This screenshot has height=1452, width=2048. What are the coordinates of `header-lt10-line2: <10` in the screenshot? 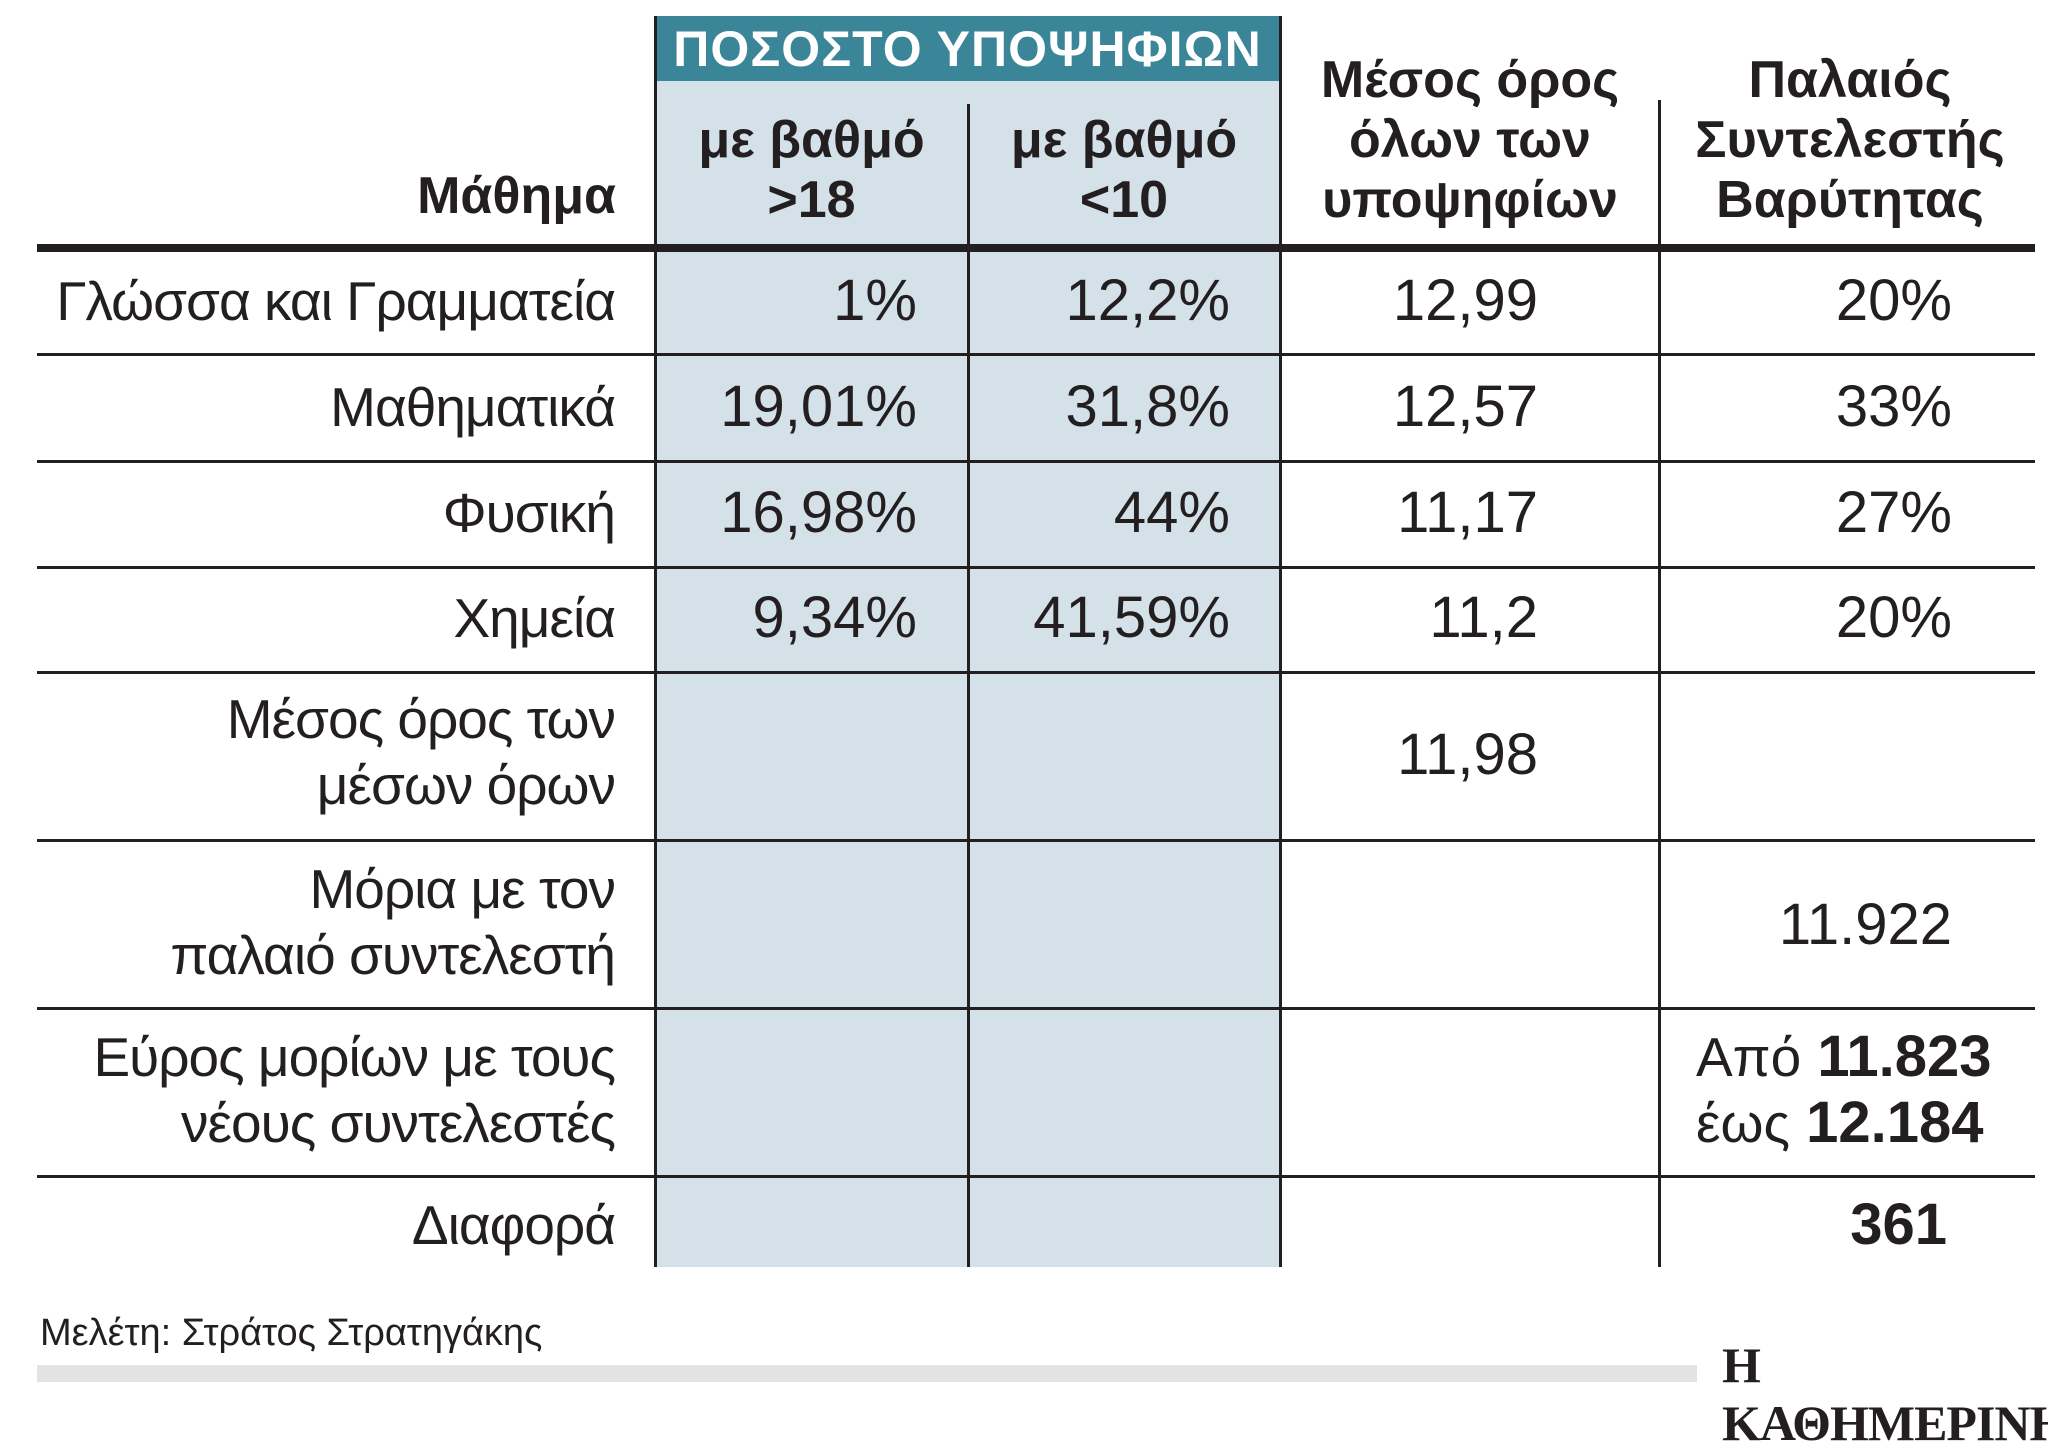 It's located at (1124, 200).